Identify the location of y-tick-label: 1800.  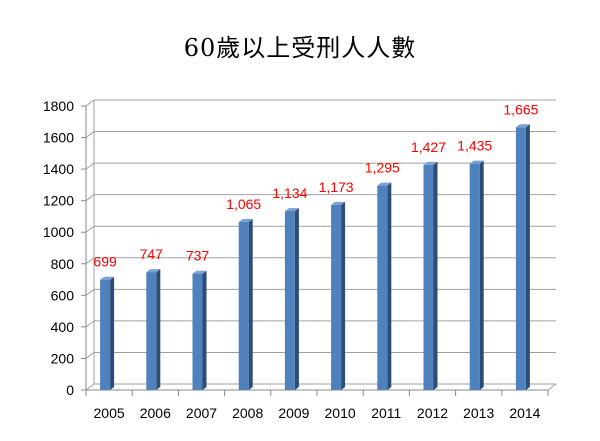
(58, 106).